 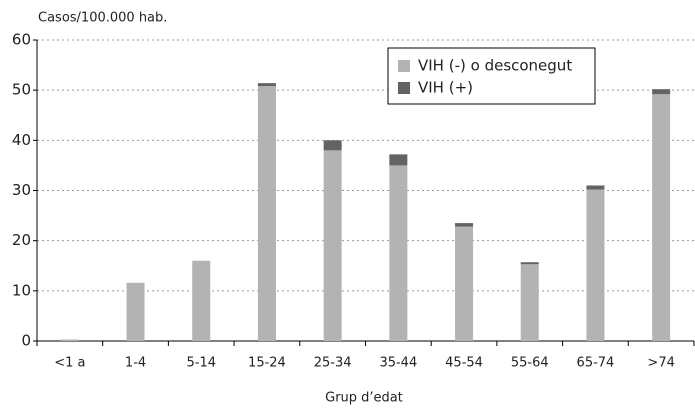 What do you see at coordinates (491, 76) in the screenshot?
I see `legend-box` at bounding box center [491, 76].